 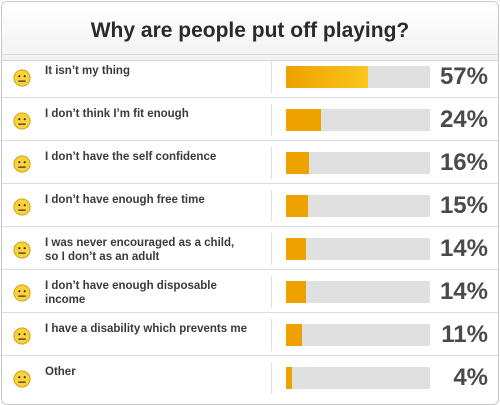 What do you see at coordinates (125, 200) in the screenshot?
I see `category-label: I don’t have enough free time` at bounding box center [125, 200].